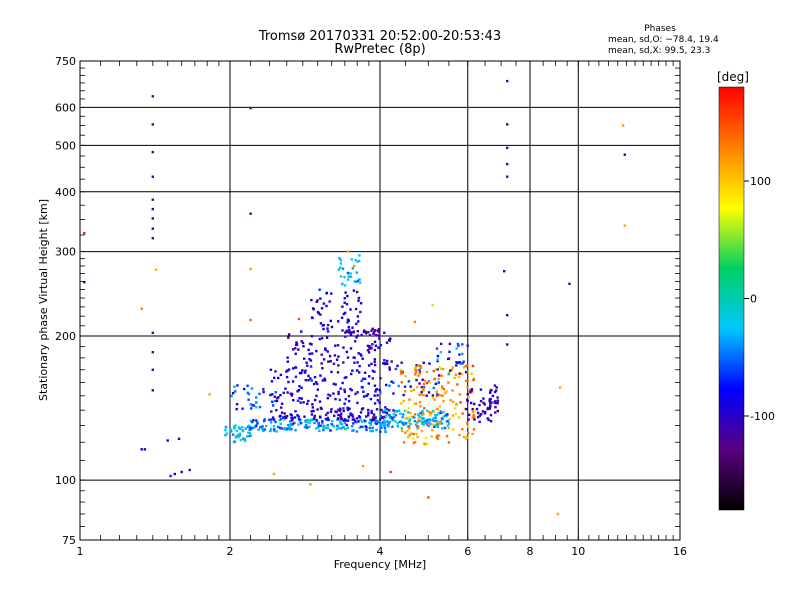 The image size is (800, 604). I want to click on y-tick-label: 300, so click(65, 252).